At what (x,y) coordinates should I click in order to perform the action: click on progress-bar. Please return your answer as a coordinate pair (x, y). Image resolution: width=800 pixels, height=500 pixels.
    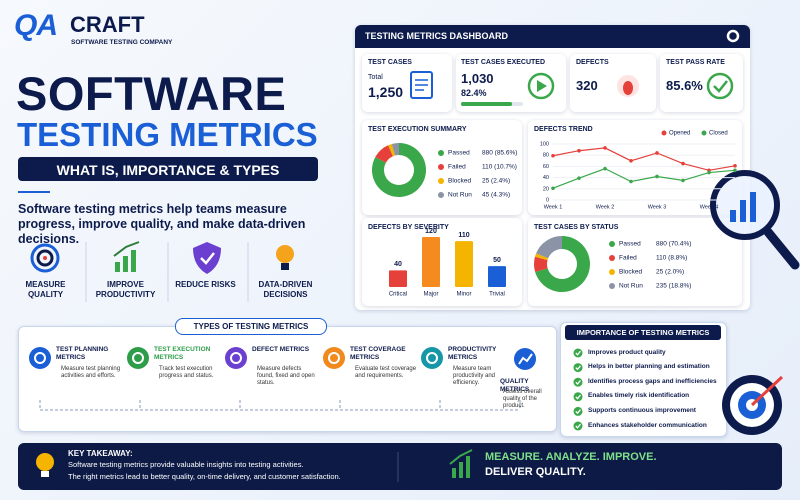
    Looking at the image, I should click on (487, 104).